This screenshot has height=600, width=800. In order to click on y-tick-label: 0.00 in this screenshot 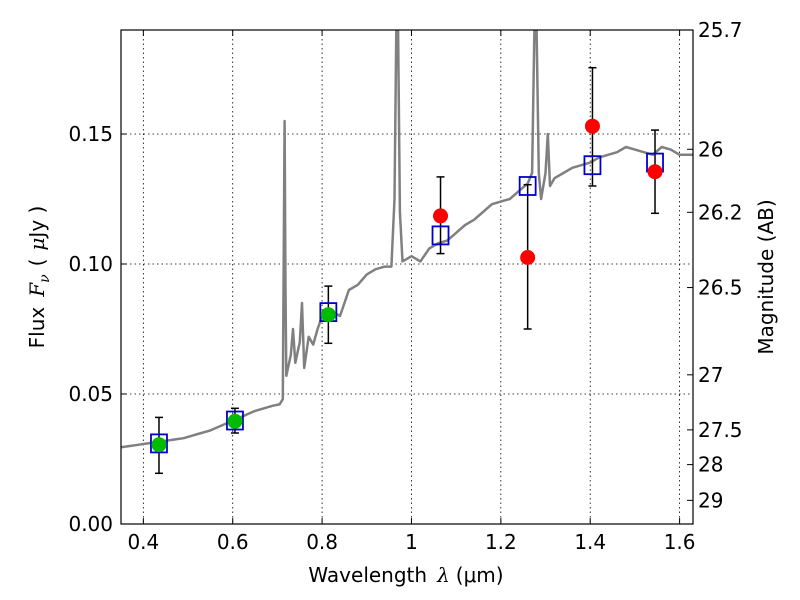, I will do `click(90, 524)`.